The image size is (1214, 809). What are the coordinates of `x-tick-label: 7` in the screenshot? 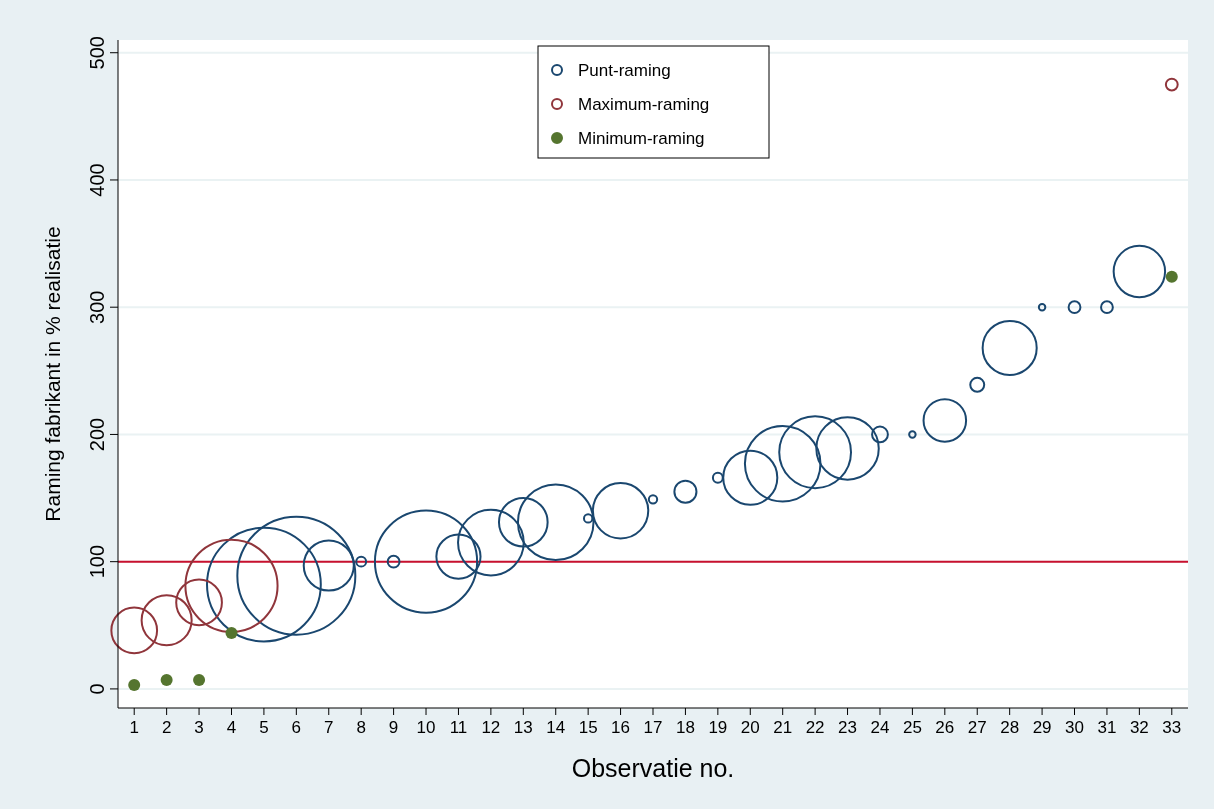 It's located at (329, 727).